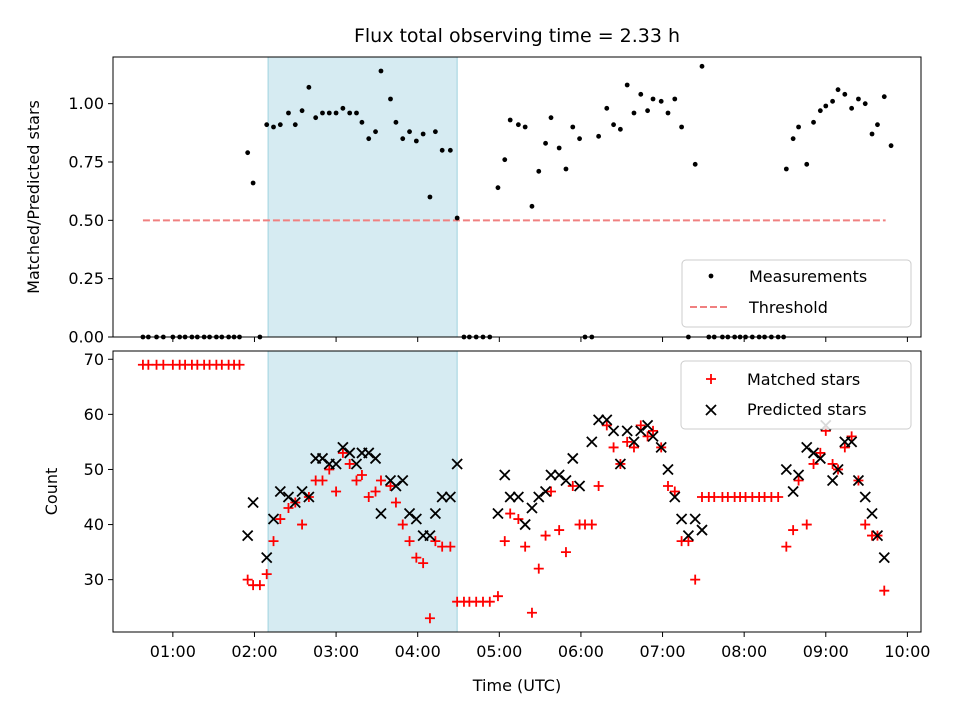 This screenshot has width=960, height=720. What do you see at coordinates (33, 197) in the screenshot?
I see `top-y-axis-label: Matched/Predicted stars` at bounding box center [33, 197].